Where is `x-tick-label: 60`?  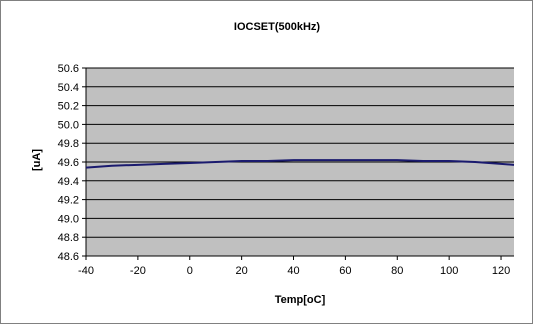
x-tick-label: 60 is located at coordinates (345, 271).